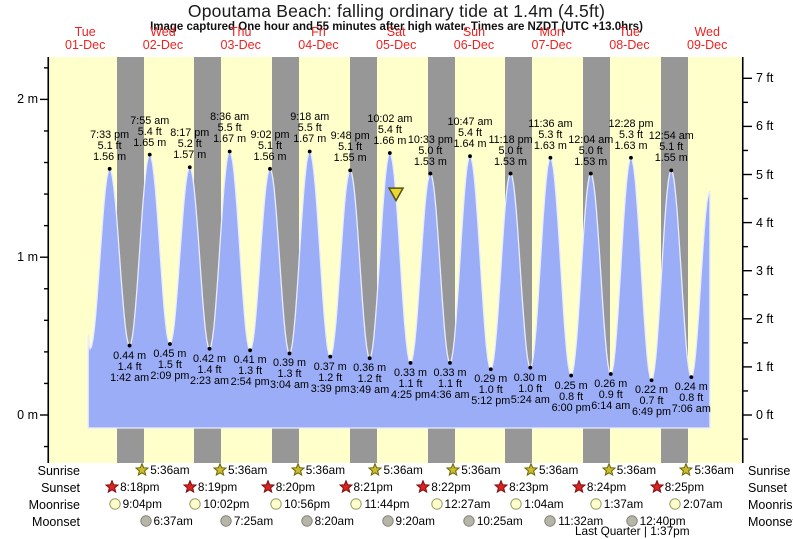  What do you see at coordinates (370, 390) in the screenshot?
I see `tide-label-line: 3:49 am` at bounding box center [370, 390].